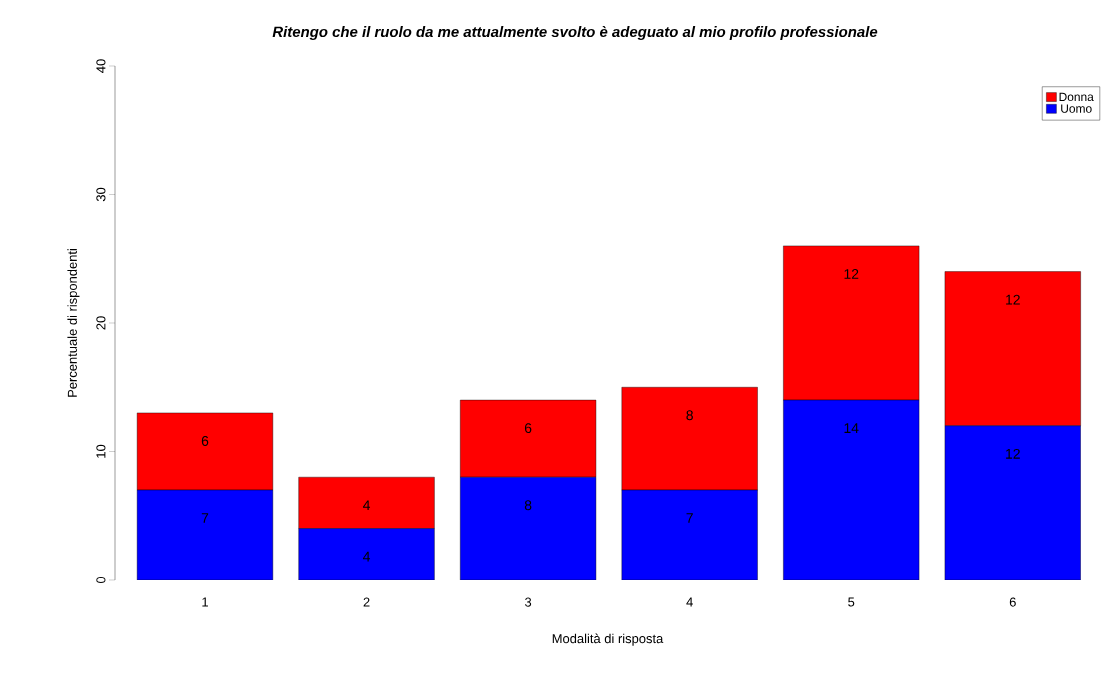  What do you see at coordinates (73, 323) in the screenshot?
I see `y-axis-title: Percentuale di rispondenti` at bounding box center [73, 323].